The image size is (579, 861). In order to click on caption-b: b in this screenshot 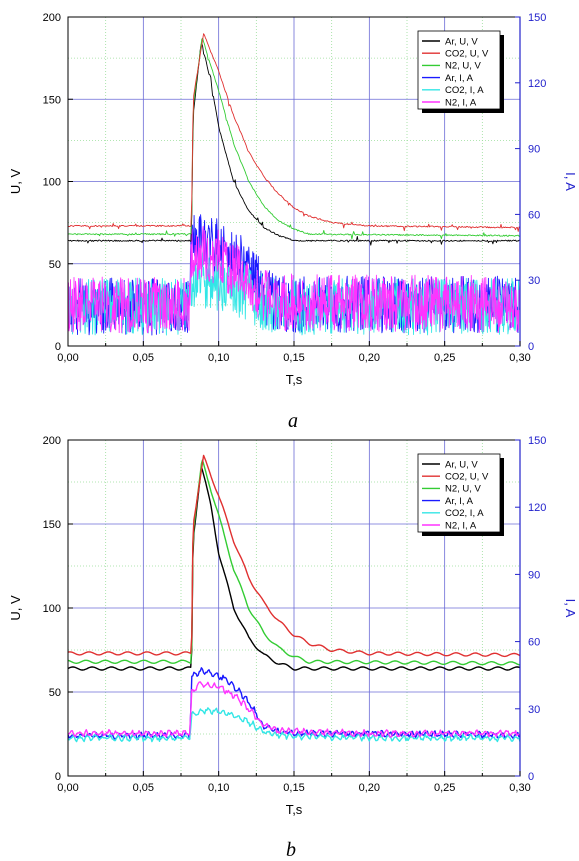, I will do `click(291, 850)`.